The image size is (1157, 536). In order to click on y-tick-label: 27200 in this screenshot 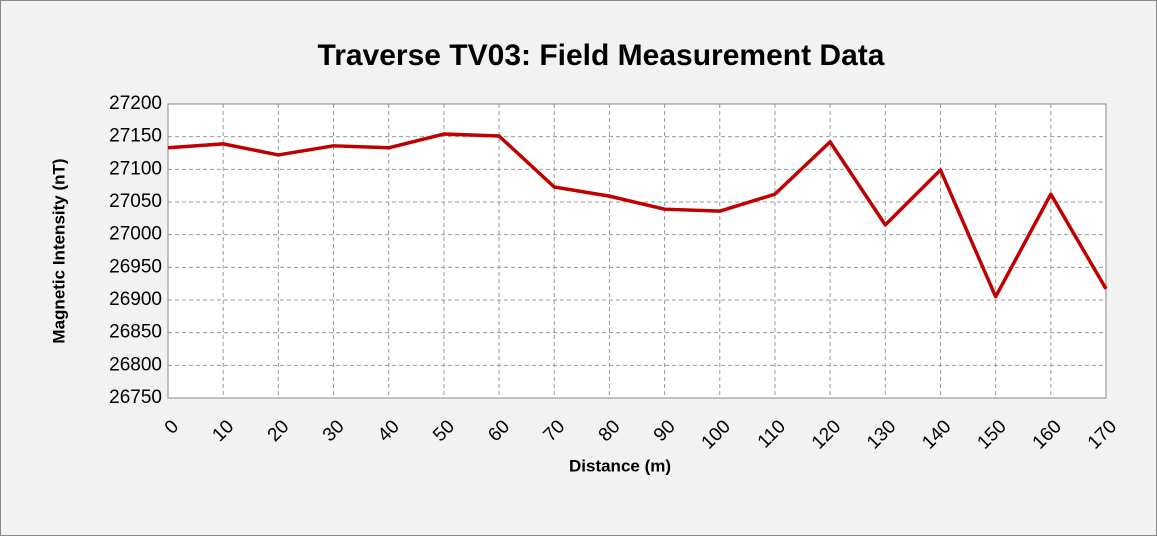, I will do `click(135, 103)`.